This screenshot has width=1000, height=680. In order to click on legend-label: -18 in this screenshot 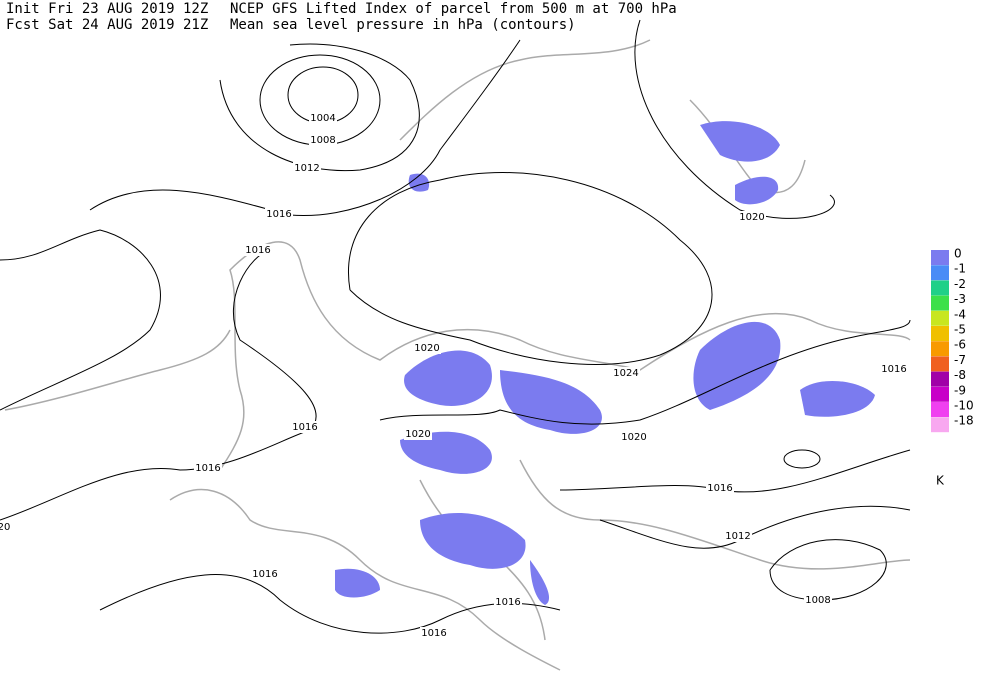, I will do `click(964, 421)`.